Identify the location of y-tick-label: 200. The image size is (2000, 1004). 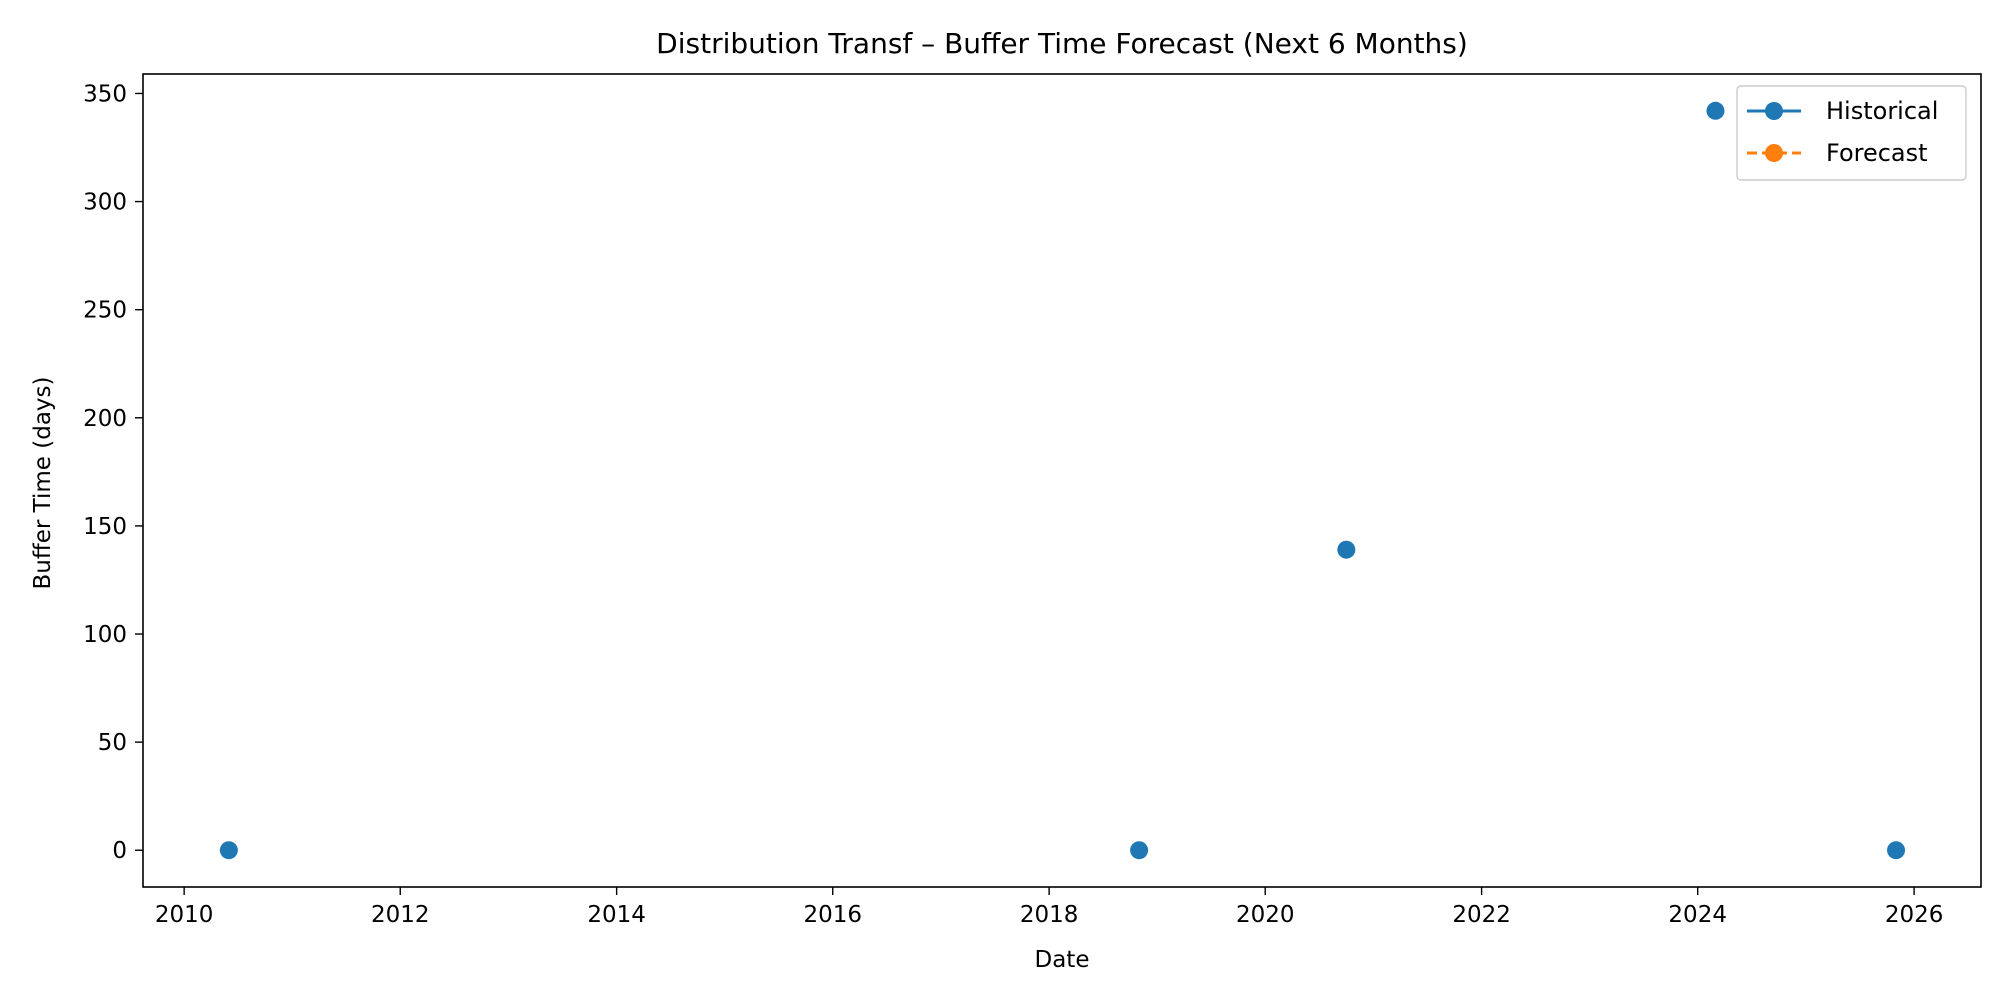
(105, 419).